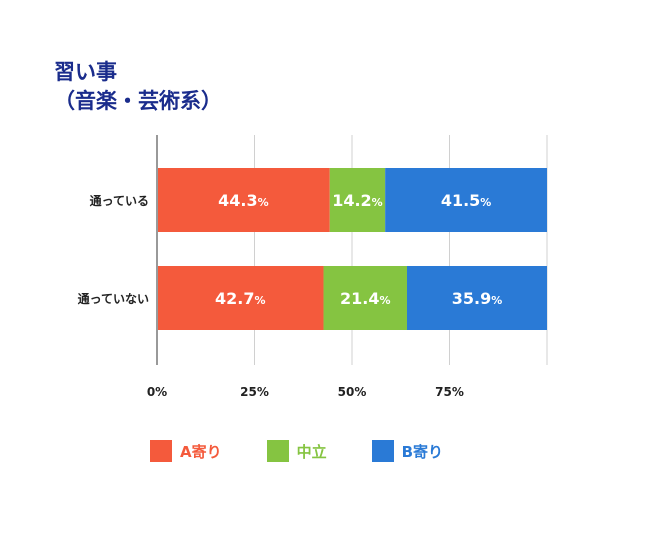 The height and width of the screenshot is (540, 650). I want to click on data-label: 21.4%, so click(365, 298).